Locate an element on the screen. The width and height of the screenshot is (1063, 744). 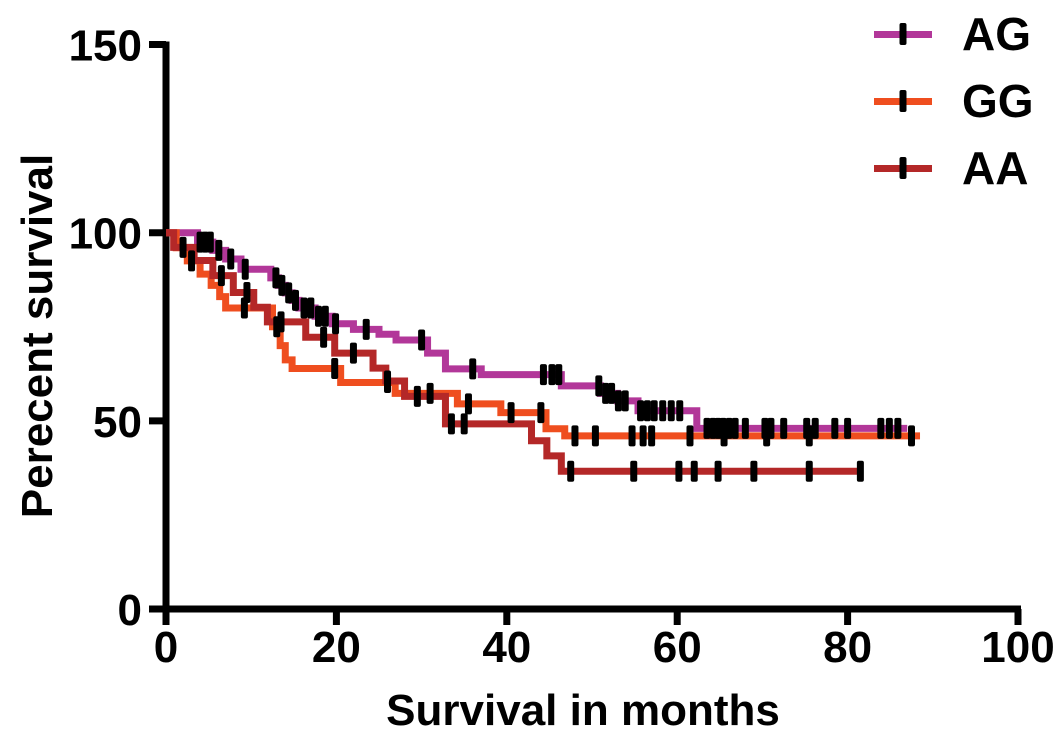
legend-line-swatch-gg is located at coordinates (903, 101).